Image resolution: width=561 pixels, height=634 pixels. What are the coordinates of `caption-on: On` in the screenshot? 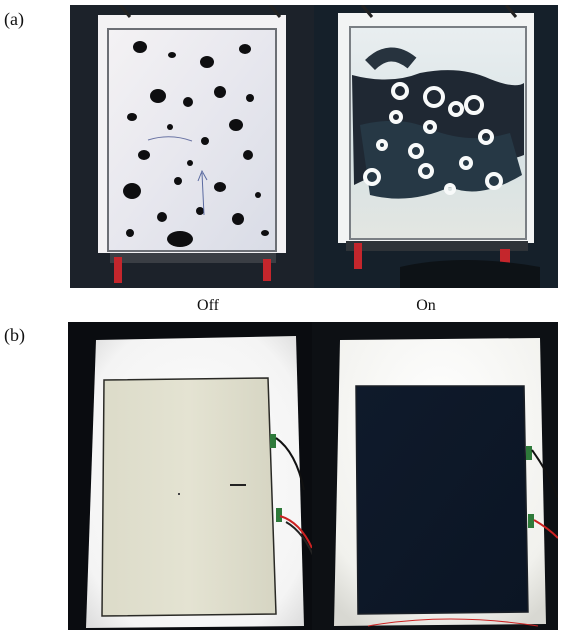 It's located at (426, 305).